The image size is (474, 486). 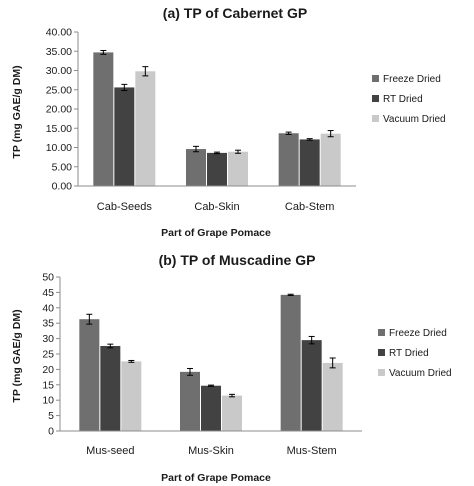 I want to click on y-tick-label: 15.00, so click(x=59, y=129).